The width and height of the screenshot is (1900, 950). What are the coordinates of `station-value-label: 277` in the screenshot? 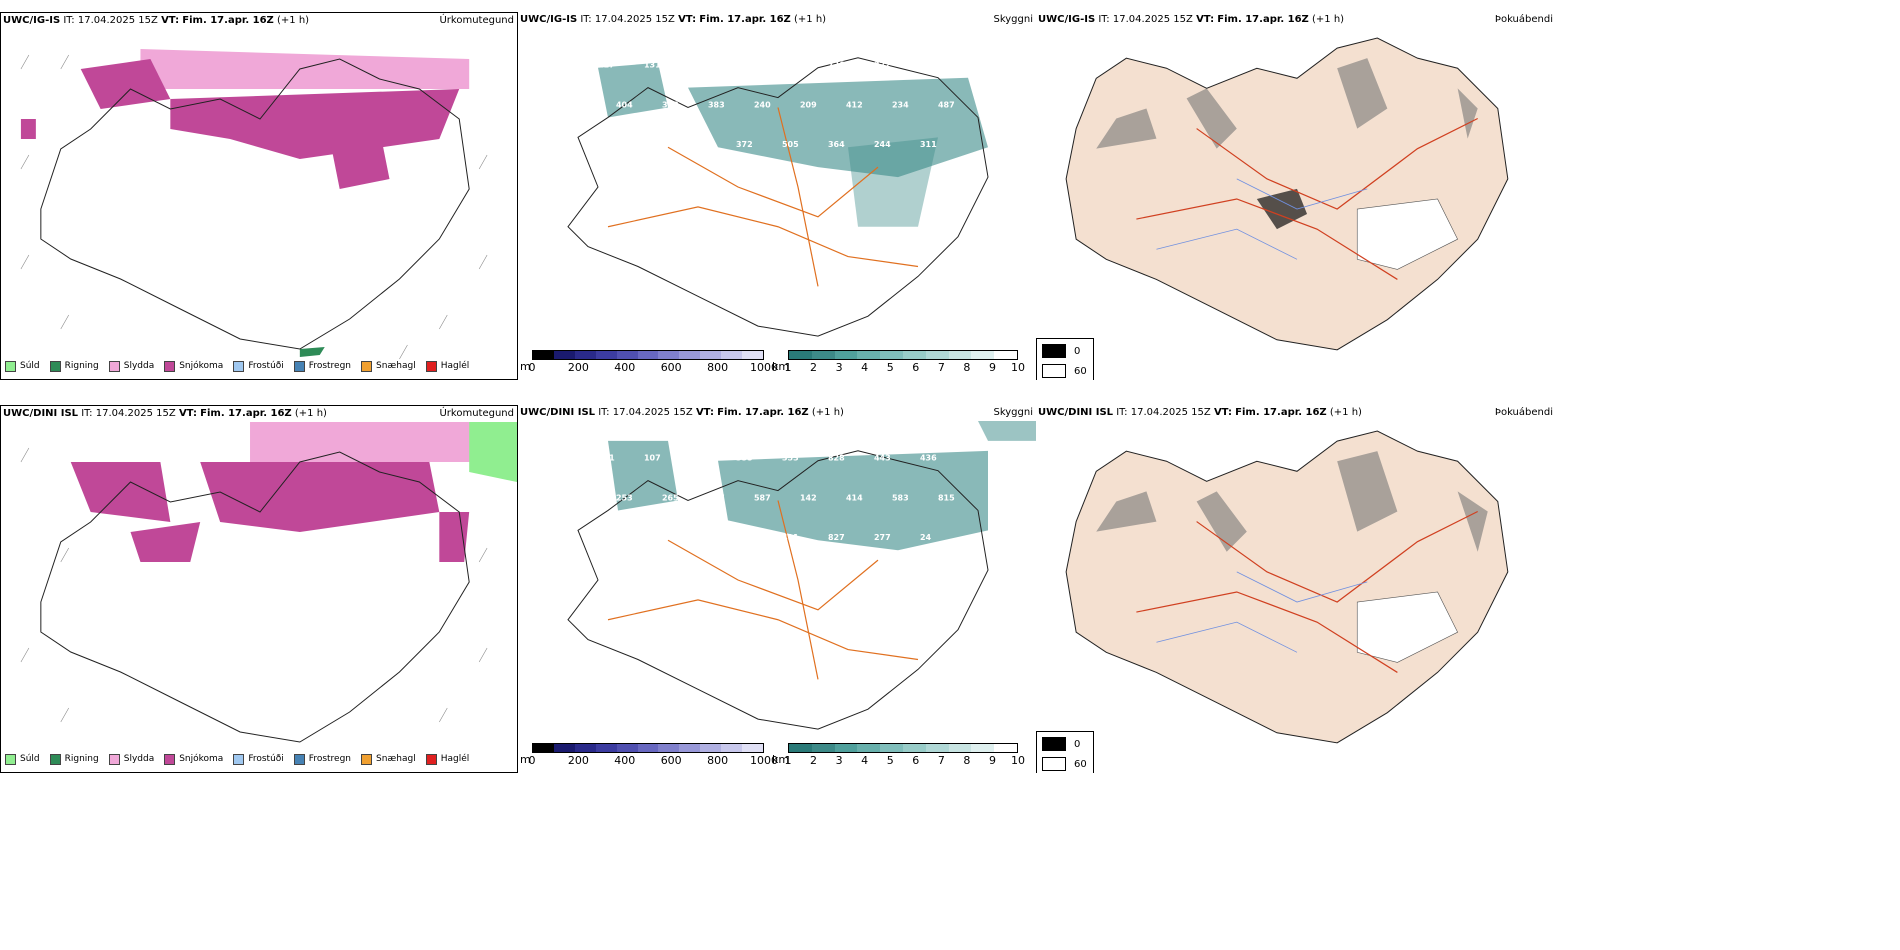 It's located at (882, 537).